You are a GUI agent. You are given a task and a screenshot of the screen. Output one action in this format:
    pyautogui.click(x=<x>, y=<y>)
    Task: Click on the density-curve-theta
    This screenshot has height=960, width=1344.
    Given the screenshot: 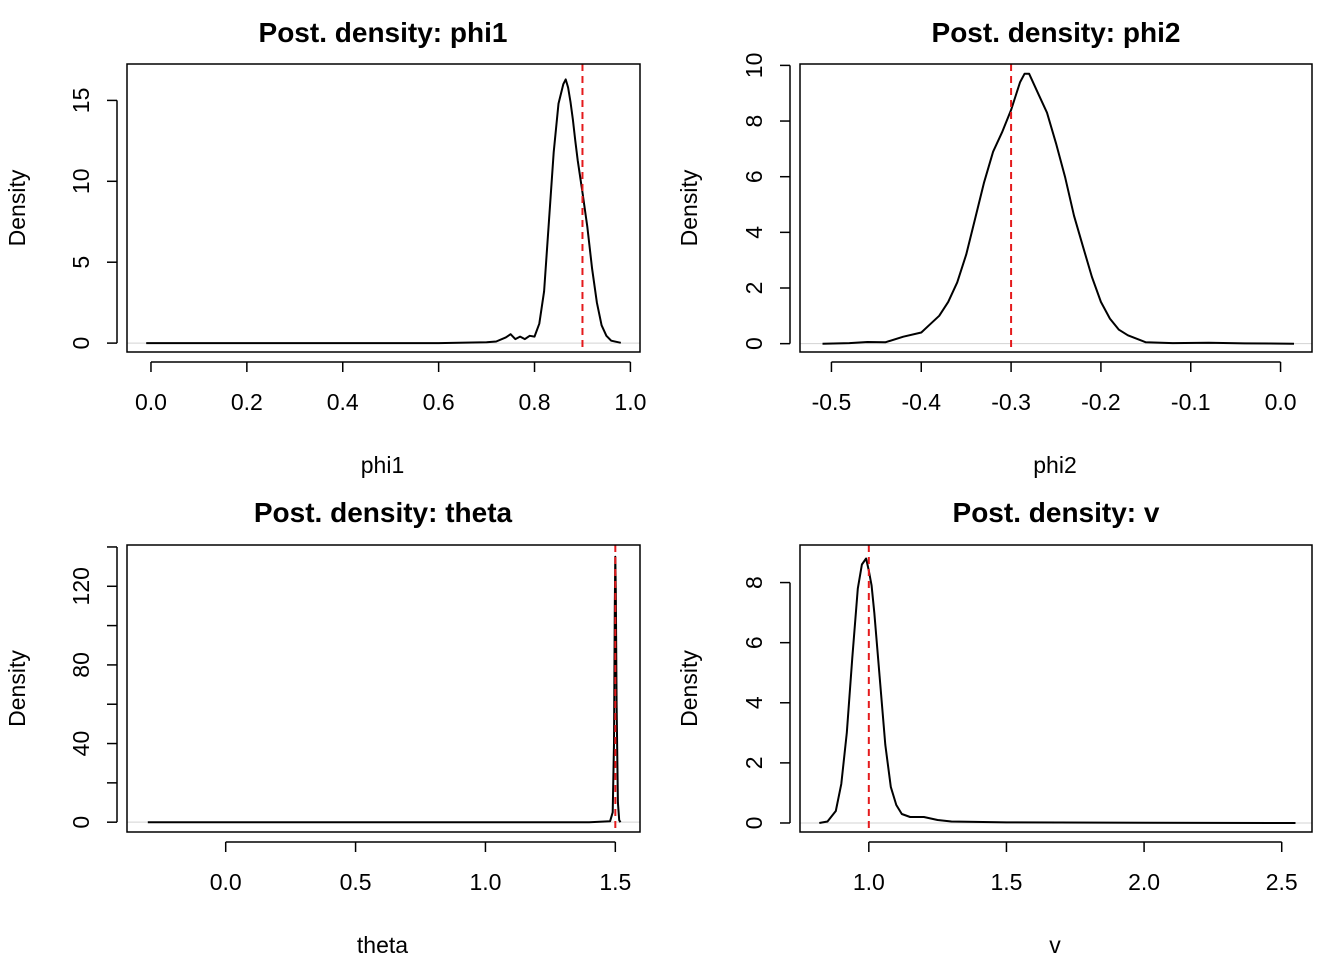 What is the action you would take?
    pyautogui.click(x=384, y=689)
    